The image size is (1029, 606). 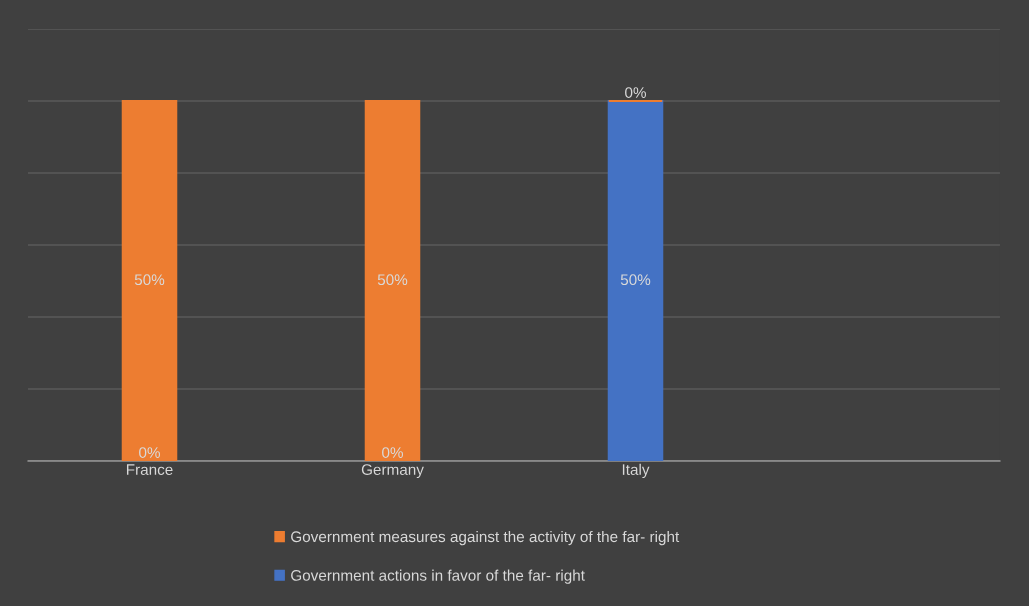 What do you see at coordinates (149, 469) in the screenshot?
I see `x-tick-label: France` at bounding box center [149, 469].